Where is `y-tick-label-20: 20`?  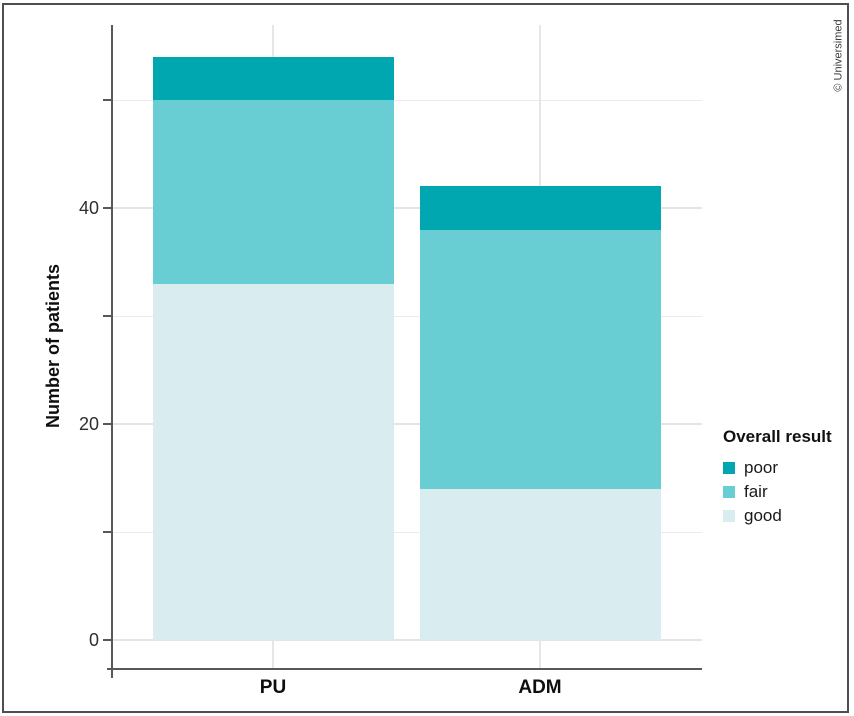
y-tick-label-20: 20 is located at coordinates (88, 424).